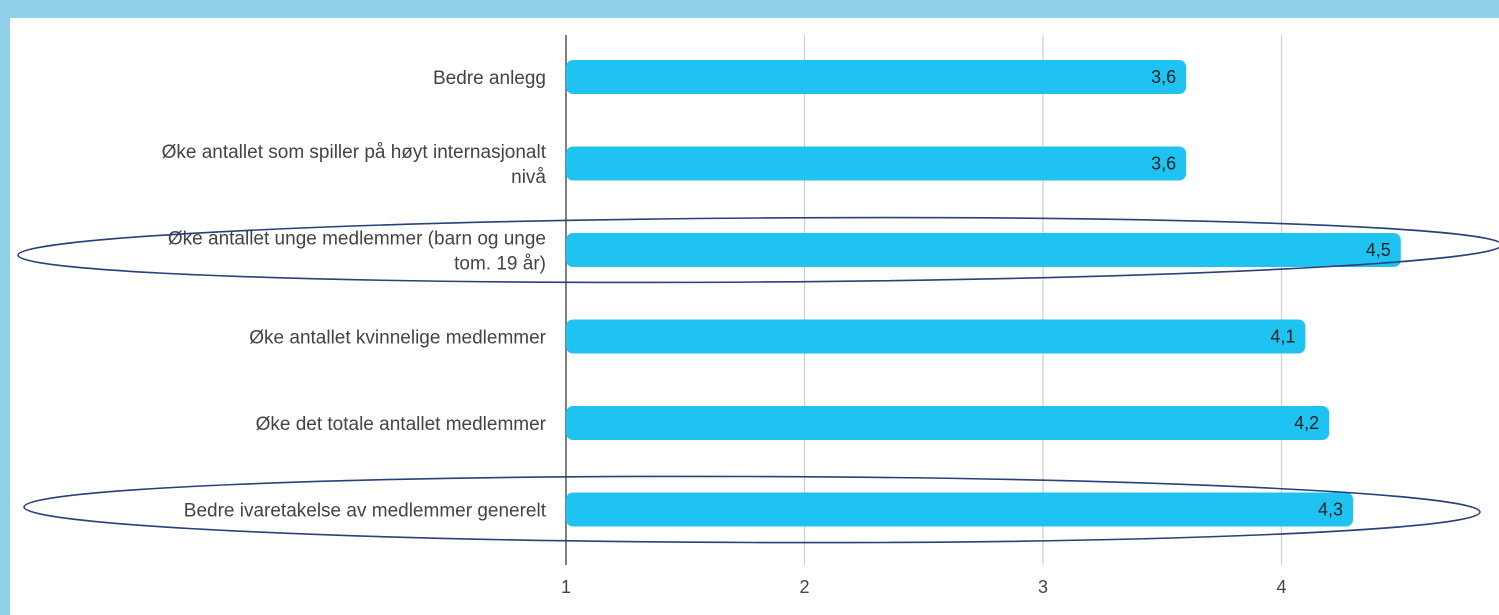 This screenshot has width=1499, height=615. What do you see at coordinates (1306, 423) in the screenshot?
I see `bar-value-label: 4,2` at bounding box center [1306, 423].